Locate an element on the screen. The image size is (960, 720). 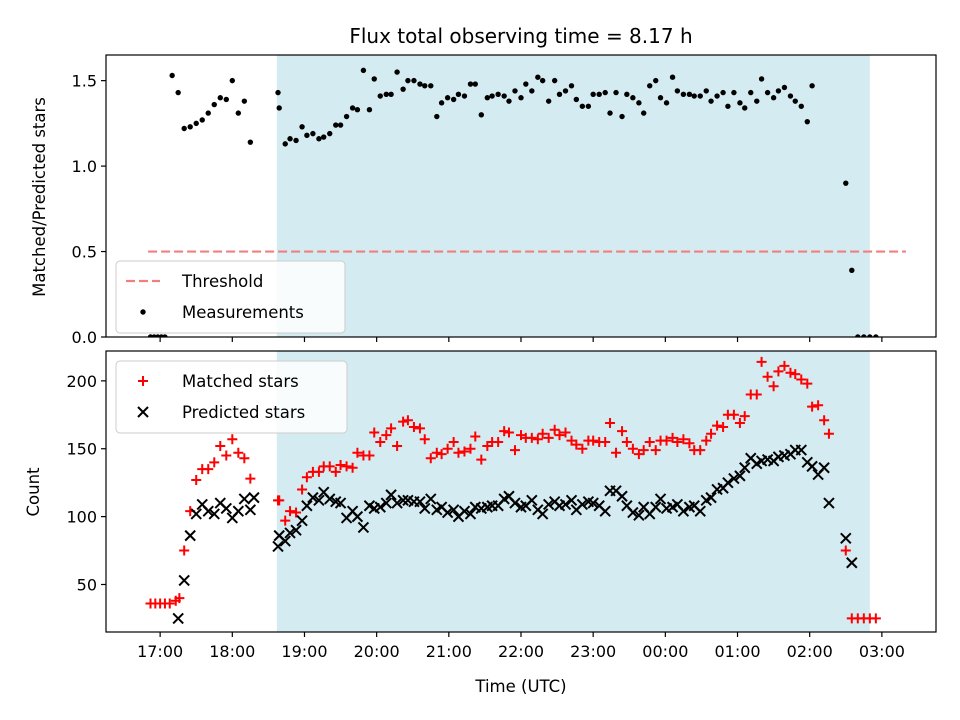
legend: Matched stars Predicted stars is located at coordinates (231, 397).